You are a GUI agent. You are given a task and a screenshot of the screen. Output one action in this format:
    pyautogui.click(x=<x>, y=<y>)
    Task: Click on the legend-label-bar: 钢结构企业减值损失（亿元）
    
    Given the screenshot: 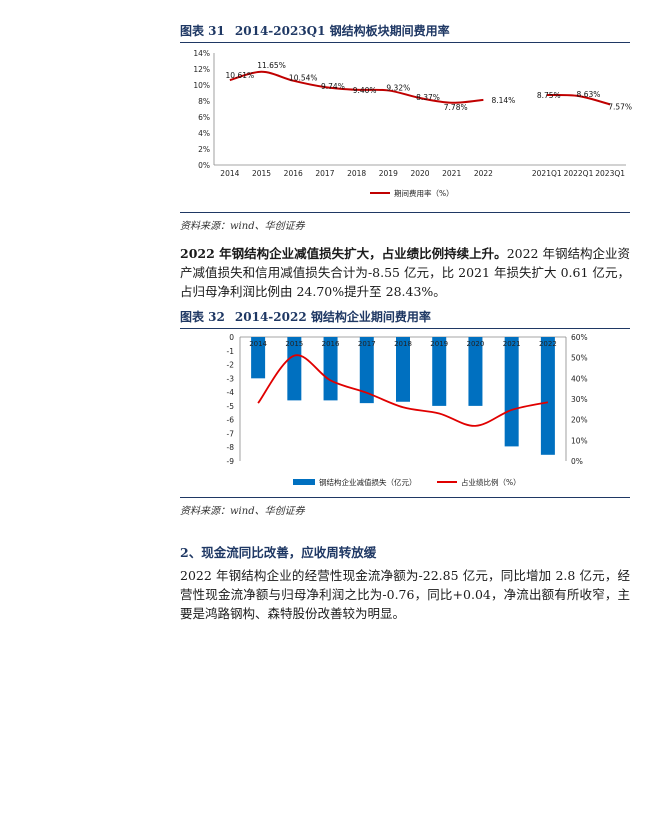 What is the action you would take?
    pyautogui.click(x=368, y=482)
    